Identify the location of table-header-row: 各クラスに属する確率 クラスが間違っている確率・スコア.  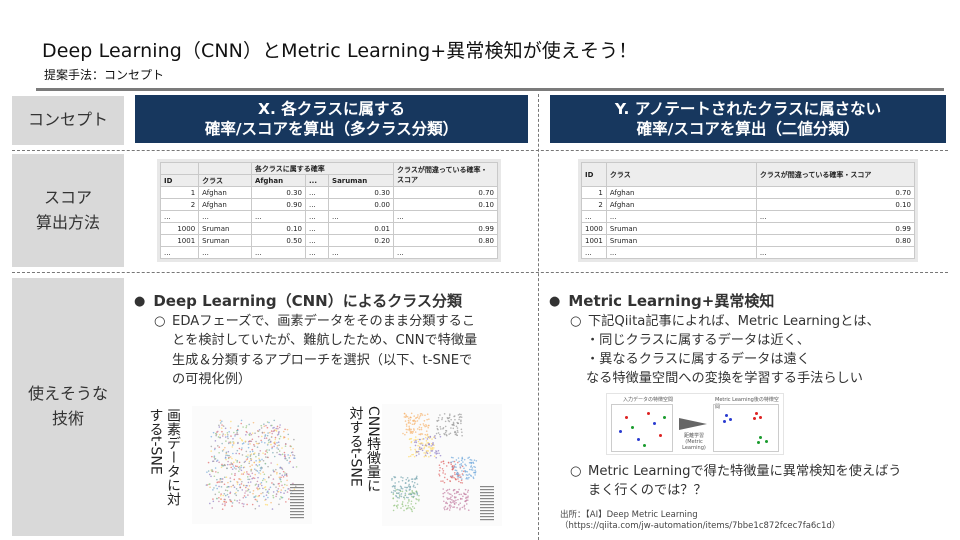
(328, 174).